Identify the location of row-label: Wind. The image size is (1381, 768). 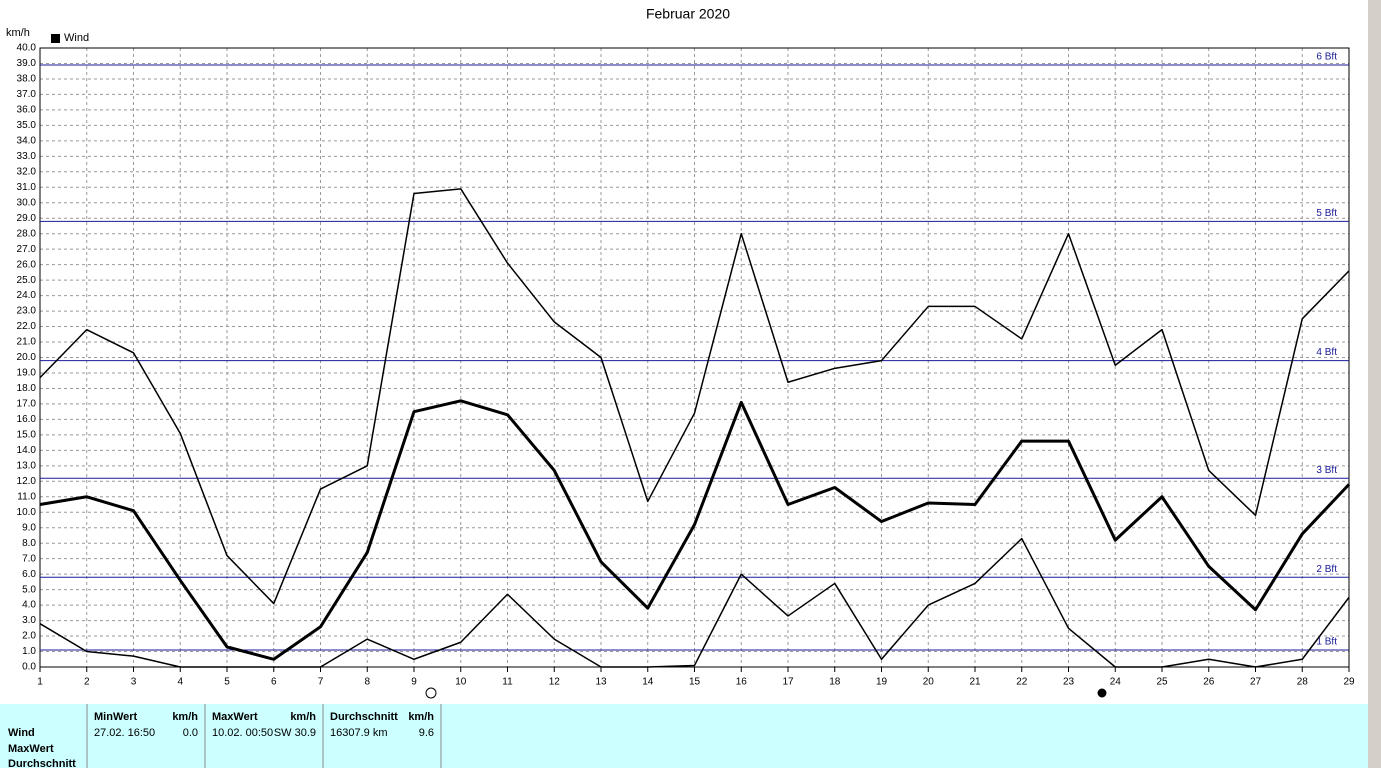
(21, 733).